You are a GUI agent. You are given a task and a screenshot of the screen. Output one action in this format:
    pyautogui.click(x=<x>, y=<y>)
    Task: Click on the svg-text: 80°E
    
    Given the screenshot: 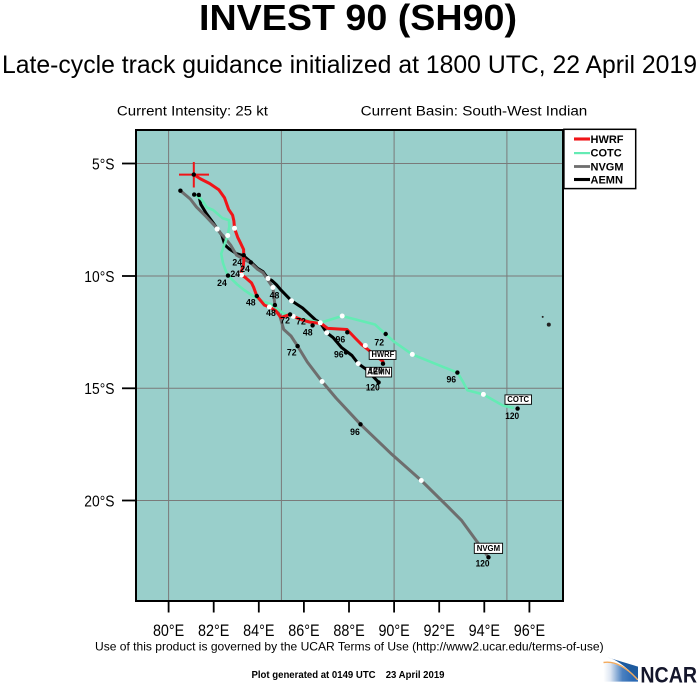 What is the action you would take?
    pyautogui.click(x=168, y=630)
    